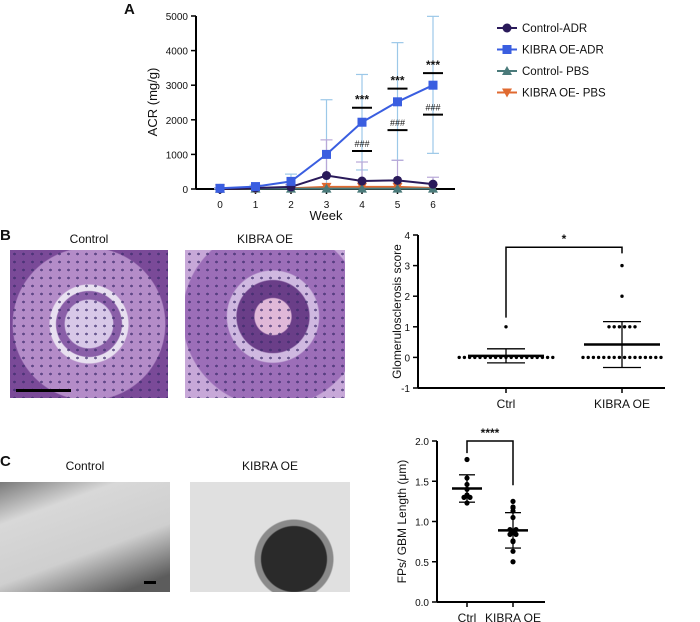 The image size is (700, 622). Describe the element at coordinates (89, 324) in the screenshot. I see `control-pas-micrograph` at that location.